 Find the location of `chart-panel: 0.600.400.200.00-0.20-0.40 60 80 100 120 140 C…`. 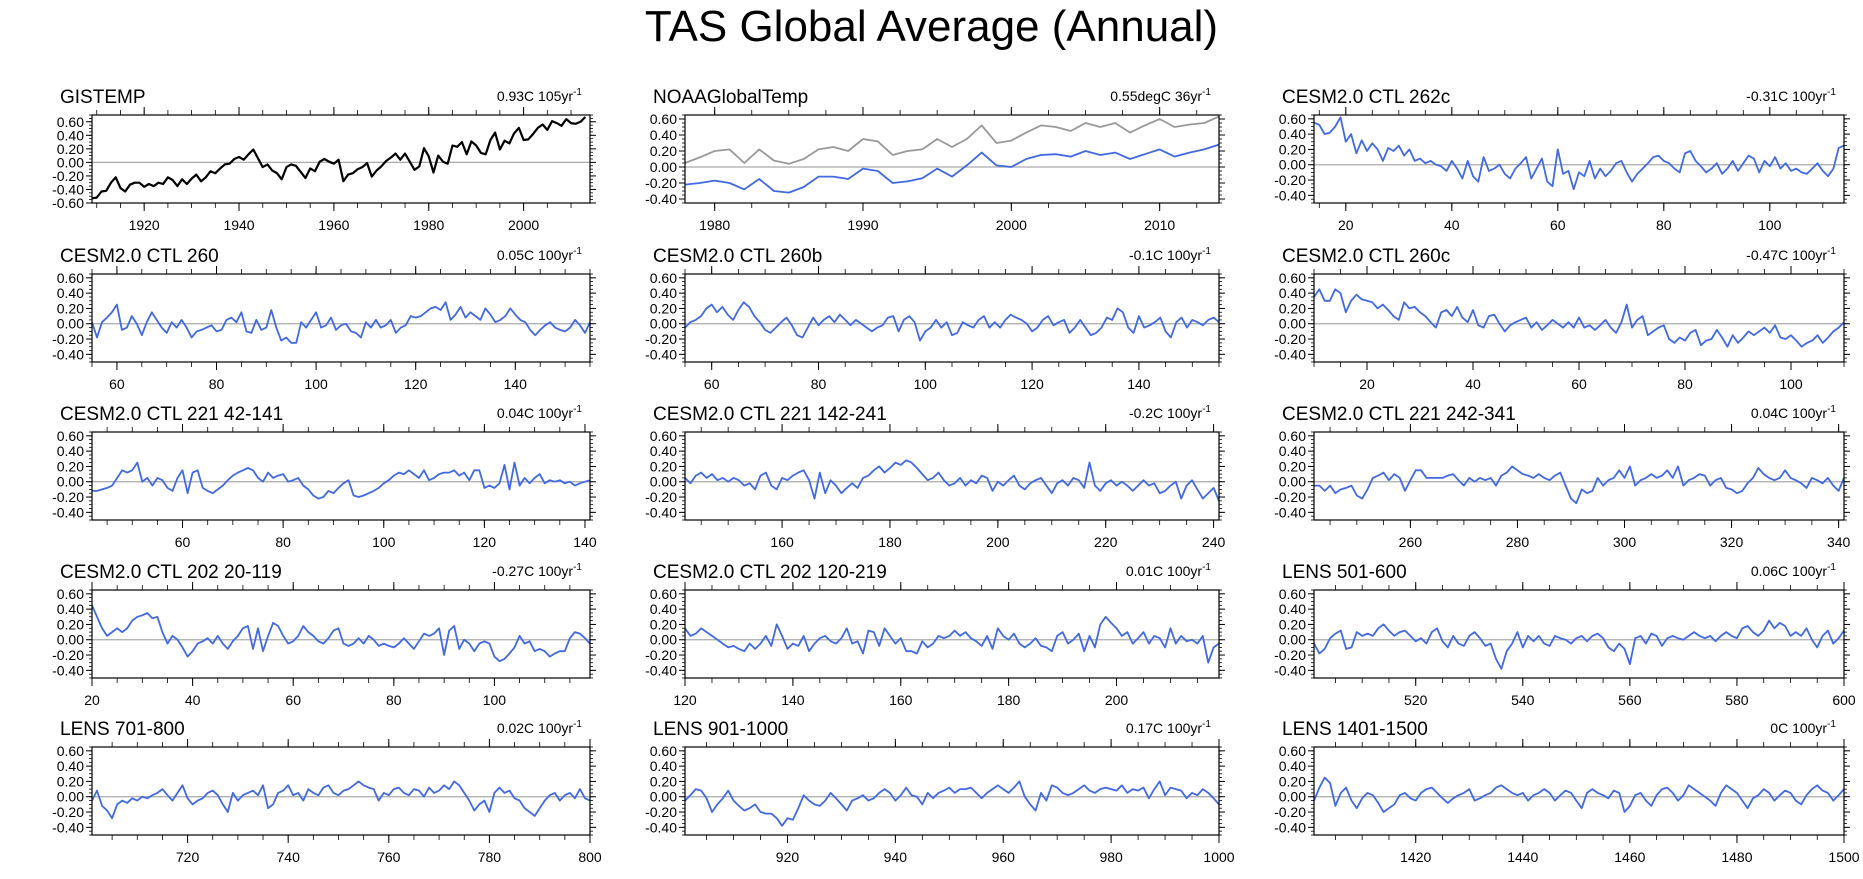

chart-panel: 0.600.400.200.00-0.20-0.40 60 80 100 120 140 C… is located at coordinates (324, 319).